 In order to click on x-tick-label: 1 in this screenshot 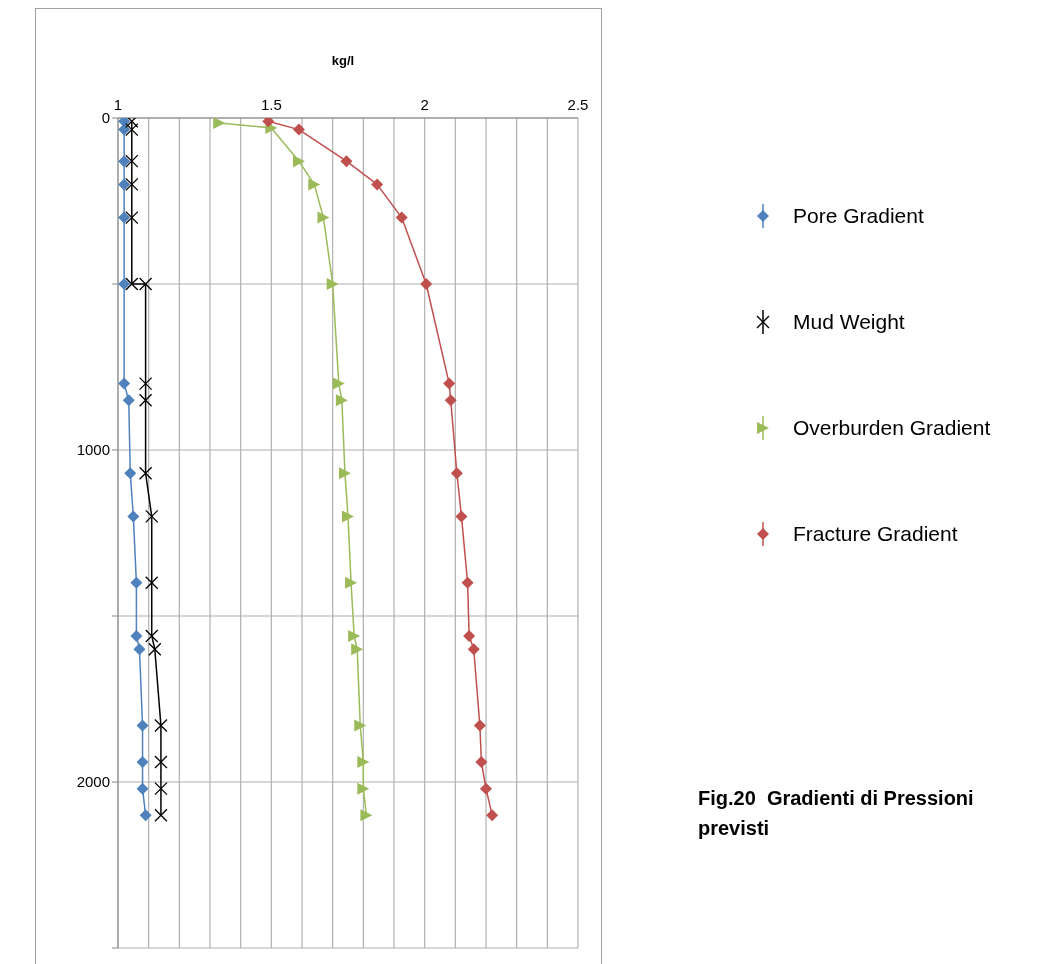, I will do `click(118, 104)`.